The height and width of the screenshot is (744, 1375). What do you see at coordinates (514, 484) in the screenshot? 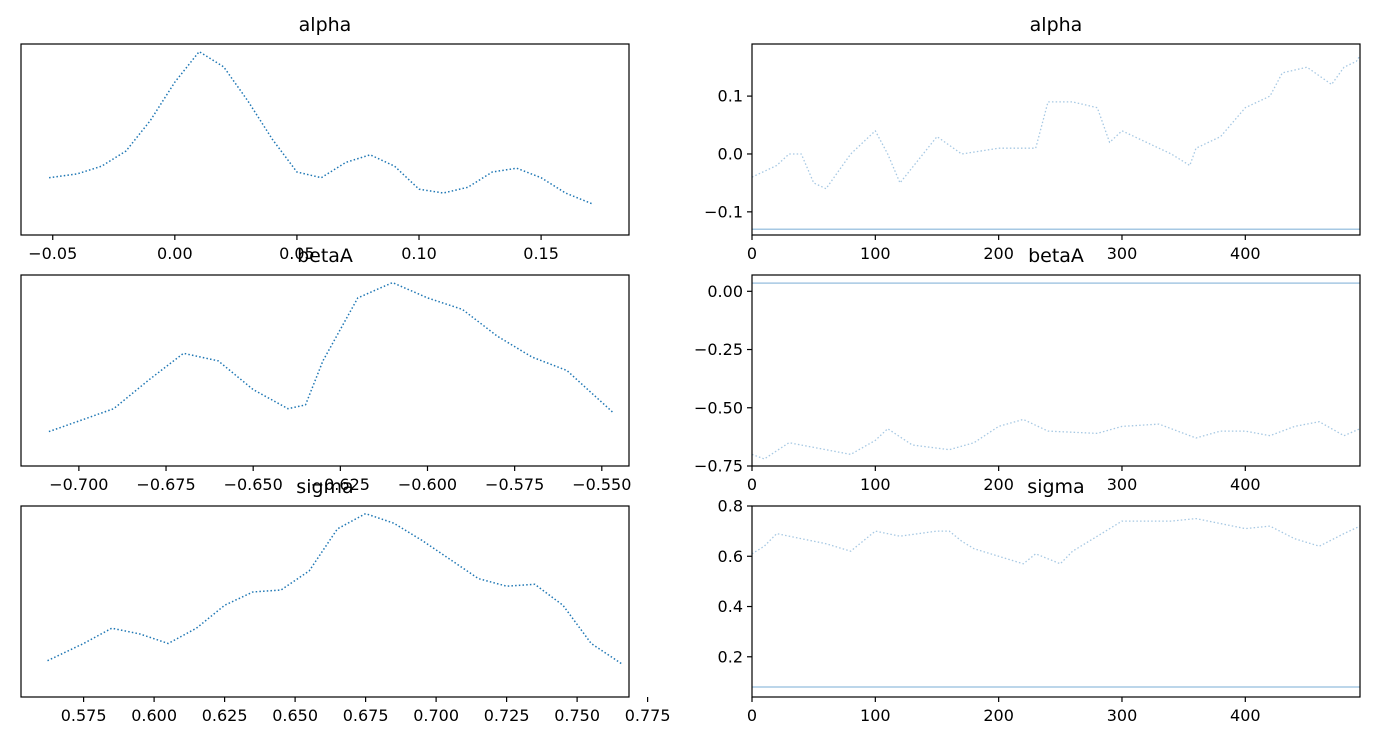
I see `x-tick-label: −0.575` at bounding box center [514, 484].